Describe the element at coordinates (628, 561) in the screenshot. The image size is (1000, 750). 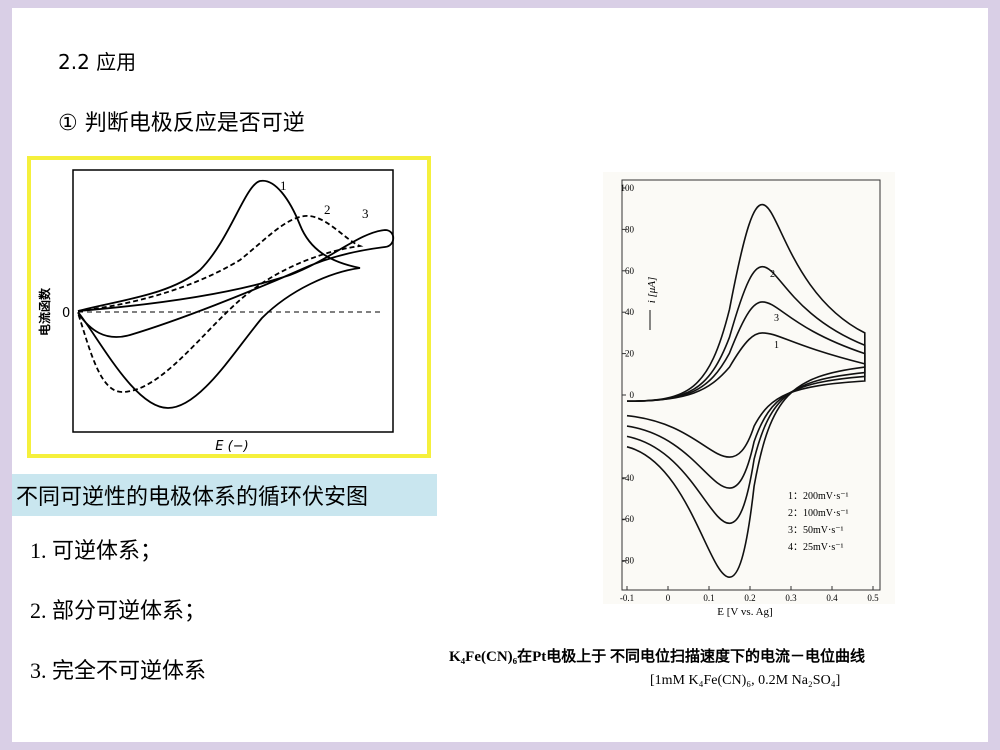
I see `y-tick-label: -80` at that location.